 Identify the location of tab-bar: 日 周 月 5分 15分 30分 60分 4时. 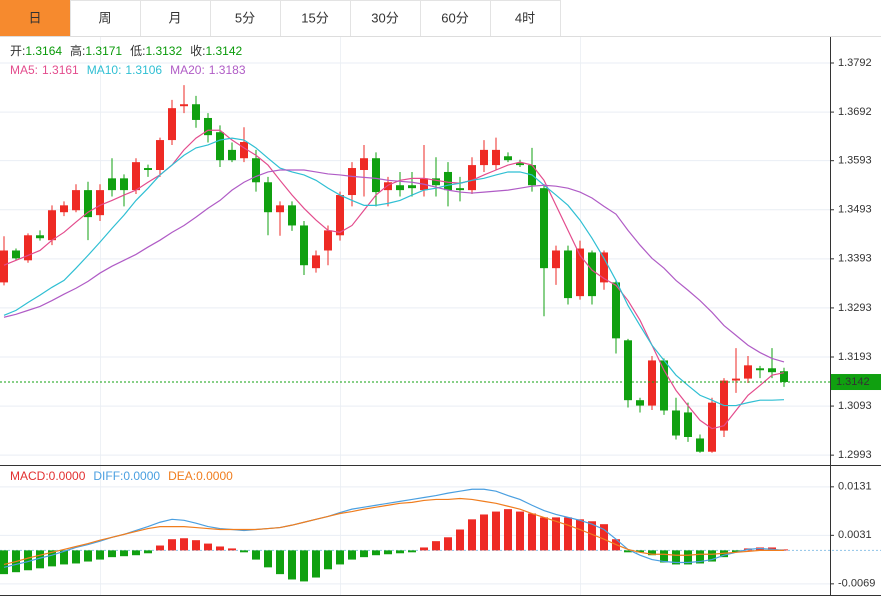
(280, 18).